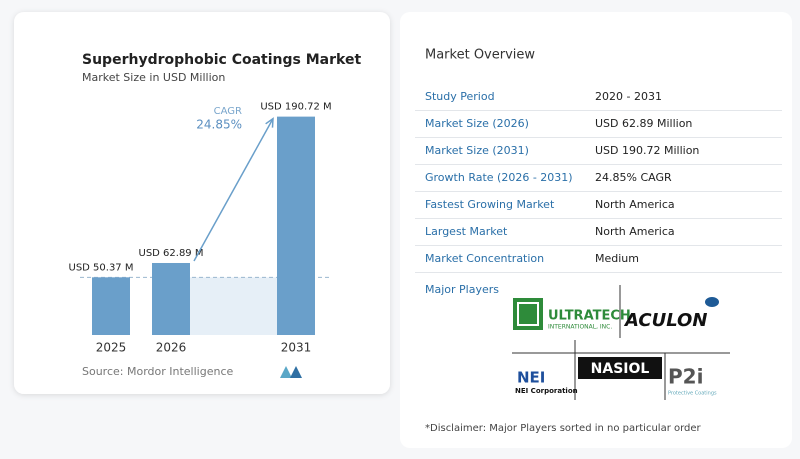 This screenshot has width=800, height=459. I want to click on row-label: Market Size (2031), so click(477, 150).